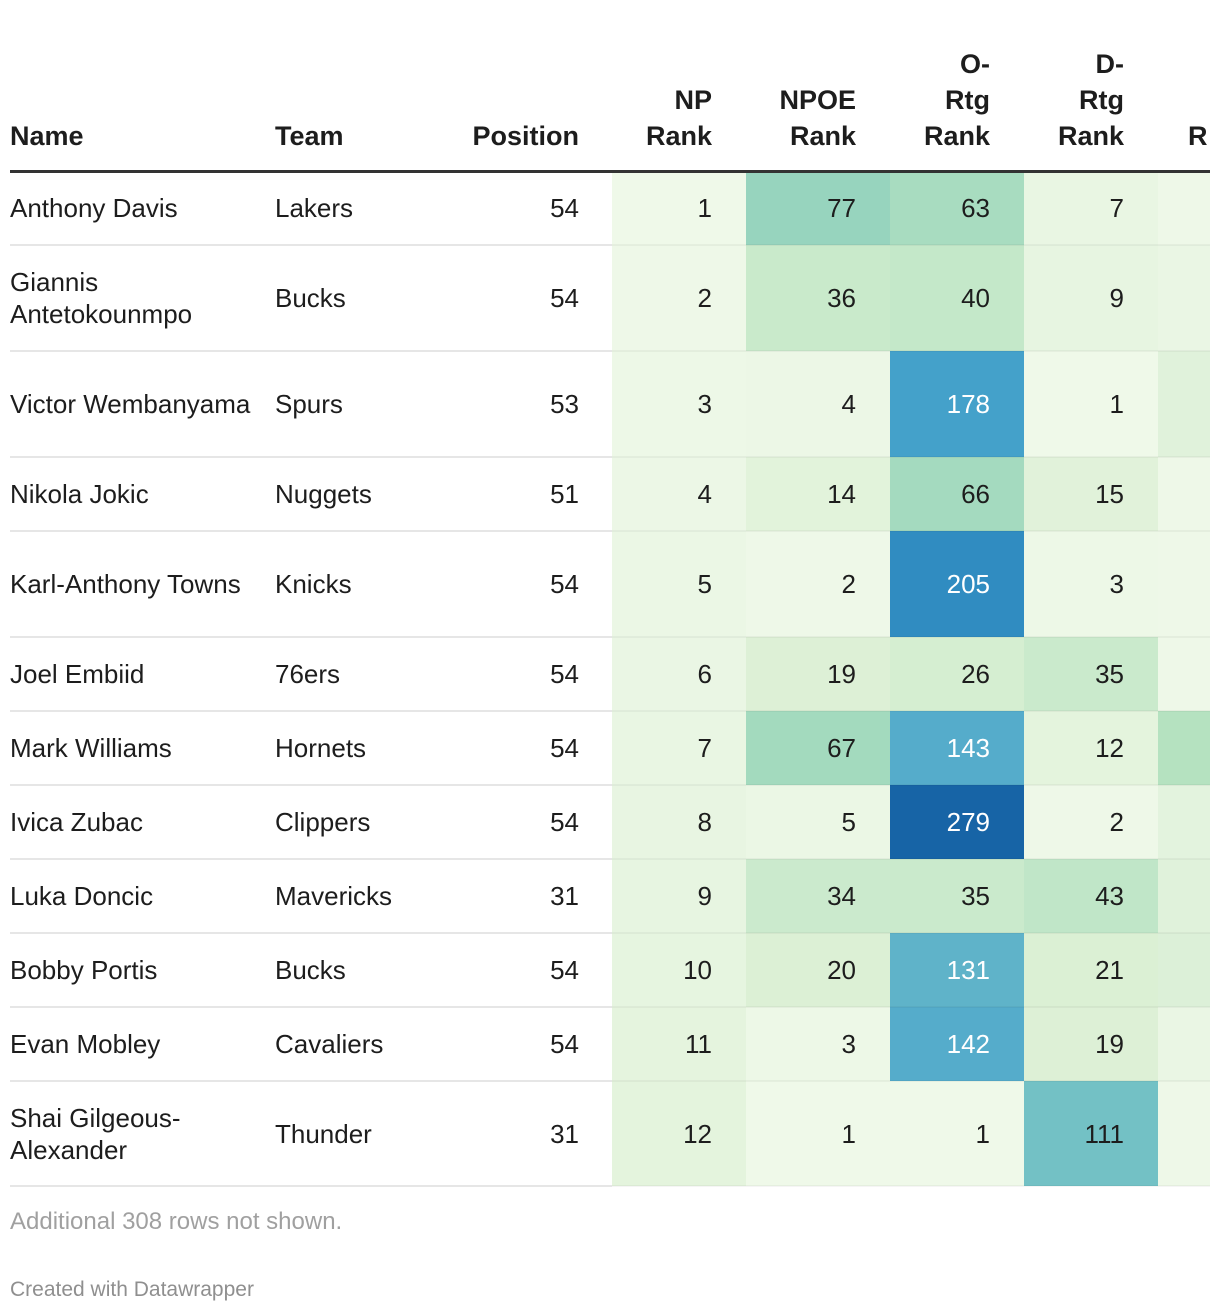  What do you see at coordinates (610, 584) in the screenshot?
I see `table-row: Karl-Anthony Towns Knicks 54 5 2 205 3` at bounding box center [610, 584].